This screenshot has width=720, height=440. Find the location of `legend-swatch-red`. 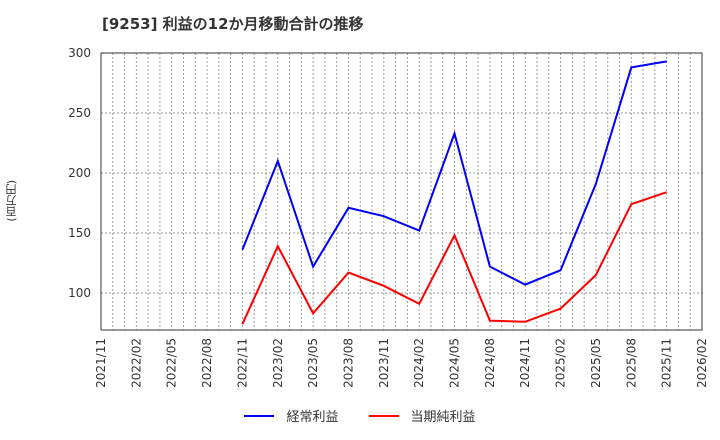

legend-swatch-red is located at coordinates (383, 415).